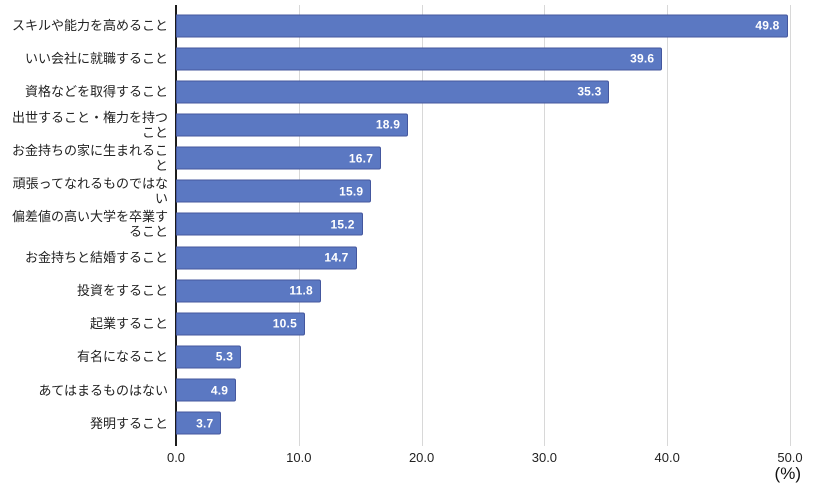 This screenshot has width=831, height=490. I want to click on x-tick-label: 0.0, so click(176, 457).